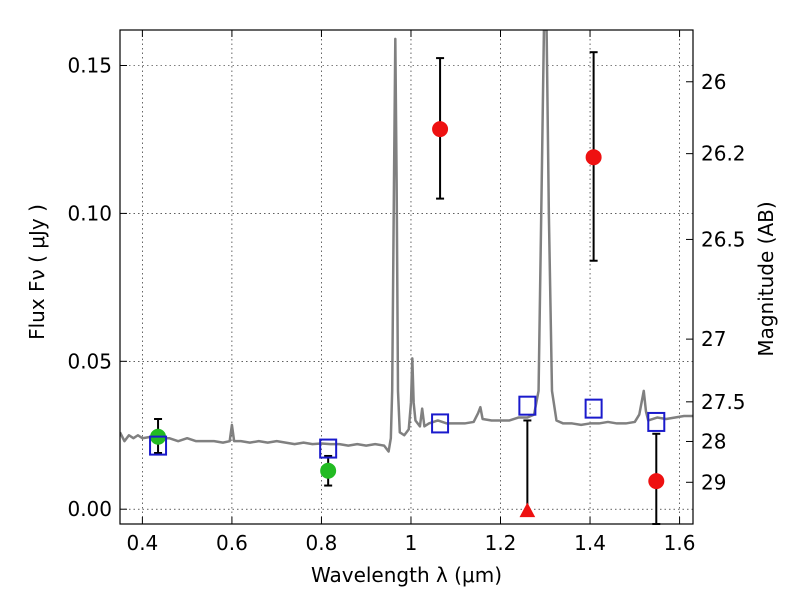 The width and height of the screenshot is (800, 600). Describe the element at coordinates (232, 543) in the screenshot. I see `x-tick-label: 0.6` at that location.